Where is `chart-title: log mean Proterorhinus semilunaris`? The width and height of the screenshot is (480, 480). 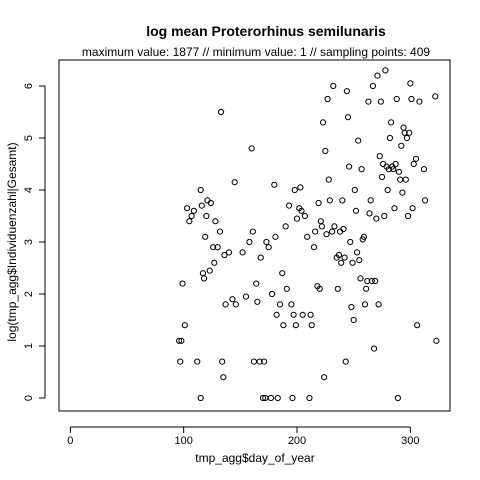 chart-title: log mean Proterorhinus semilunaris is located at coordinates (266, 31).